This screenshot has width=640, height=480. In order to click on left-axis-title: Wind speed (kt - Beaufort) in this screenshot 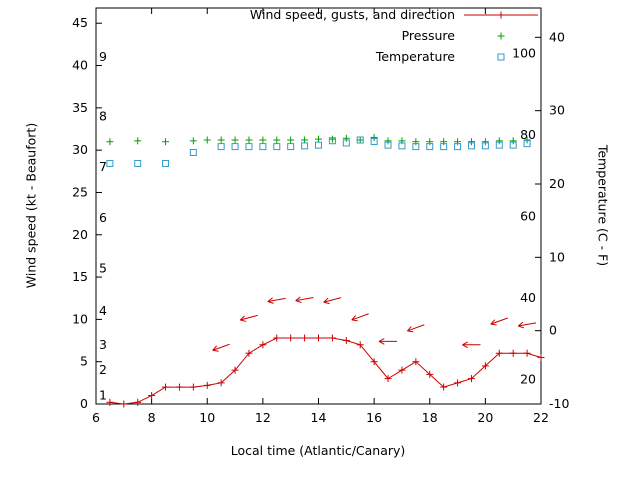, I will do `click(31, 205)`.